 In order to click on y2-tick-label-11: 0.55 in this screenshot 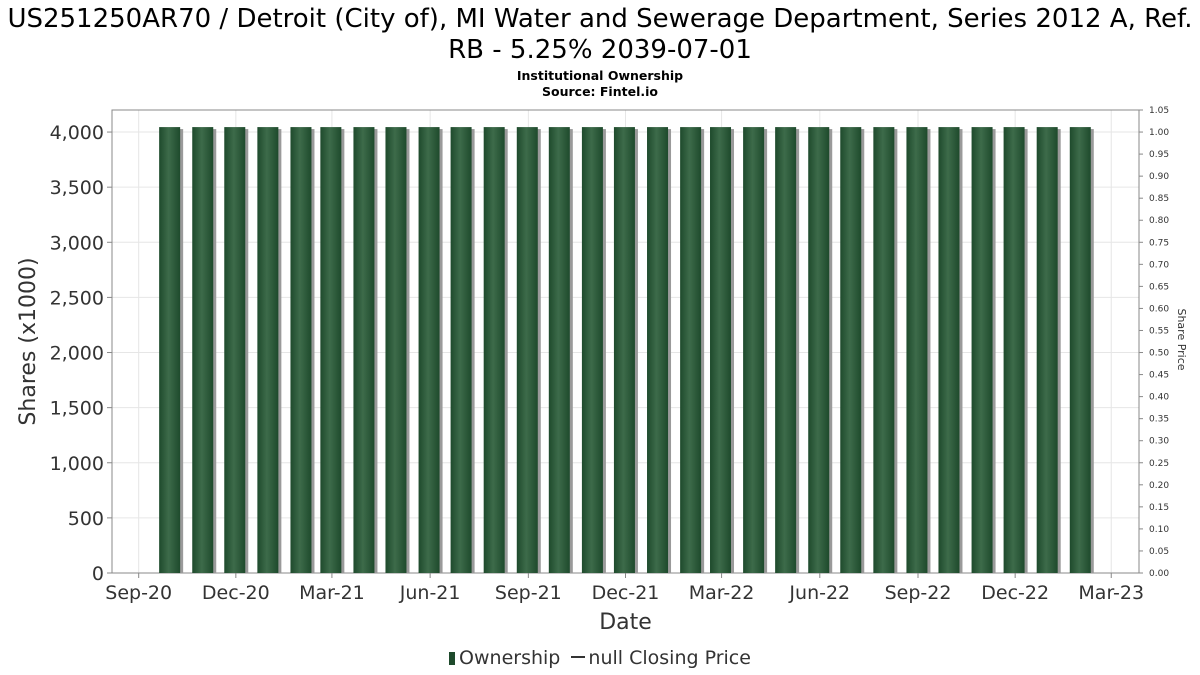, I will do `click(1159, 331)`.